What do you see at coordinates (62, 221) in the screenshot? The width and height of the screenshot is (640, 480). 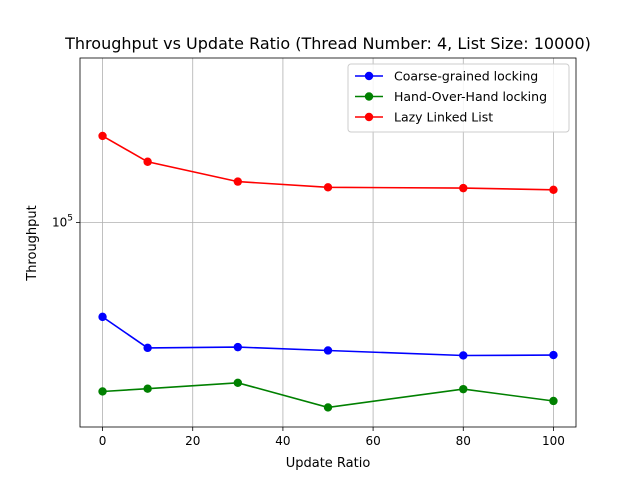 I see `y-tick-label: 105` at bounding box center [62, 221].